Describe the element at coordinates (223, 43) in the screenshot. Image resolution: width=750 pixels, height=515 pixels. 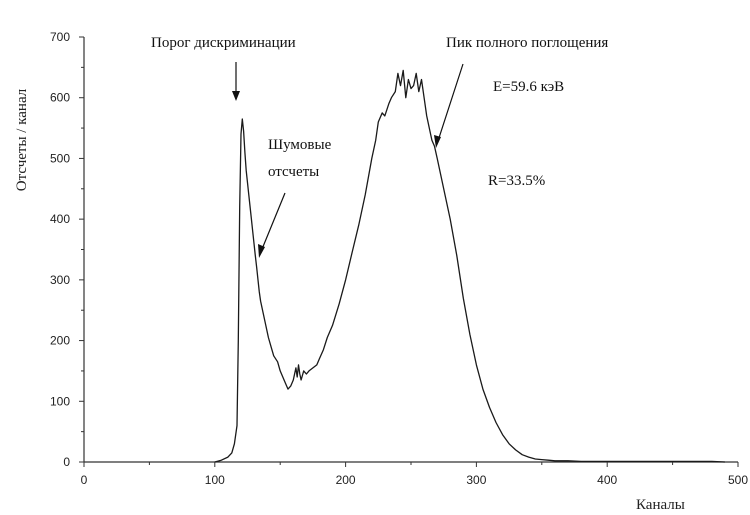
I see `annotation-threshold: Порог дискриминации` at that location.